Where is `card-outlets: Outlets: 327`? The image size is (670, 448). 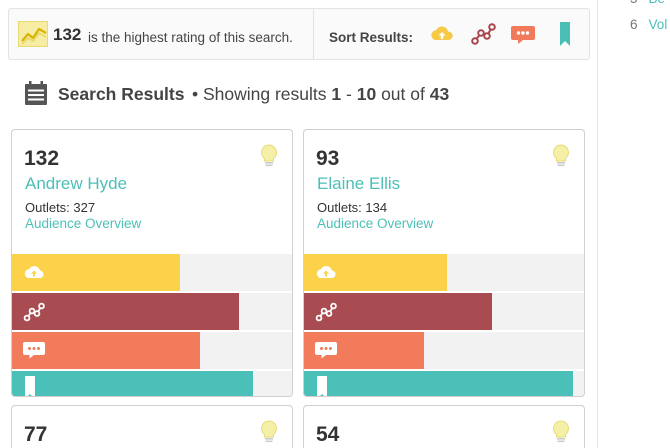 card-outlets: Outlets: 327 is located at coordinates (60, 207).